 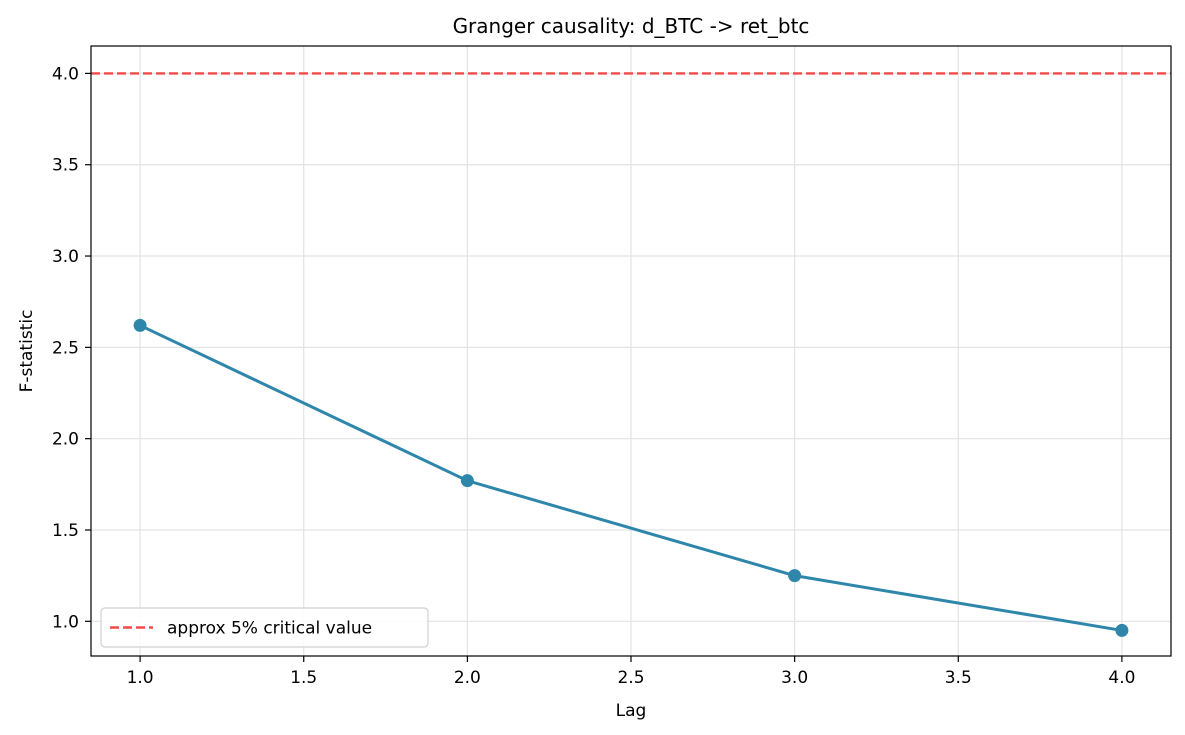 What do you see at coordinates (65, 622) in the screenshot?
I see `y-tick-label: 1.0` at bounding box center [65, 622].